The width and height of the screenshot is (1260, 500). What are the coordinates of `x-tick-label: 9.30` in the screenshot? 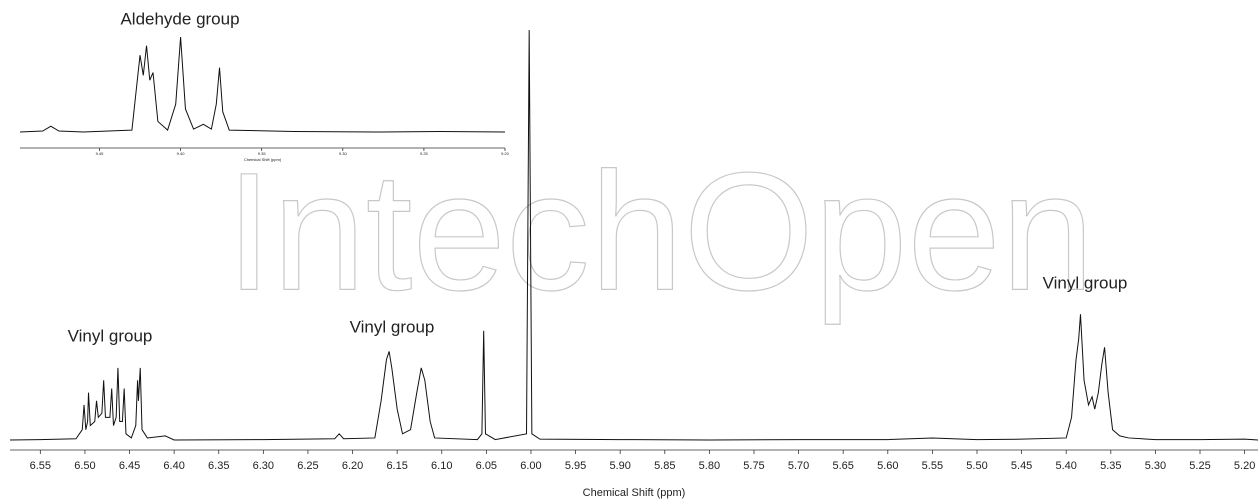 It's located at (343, 153).